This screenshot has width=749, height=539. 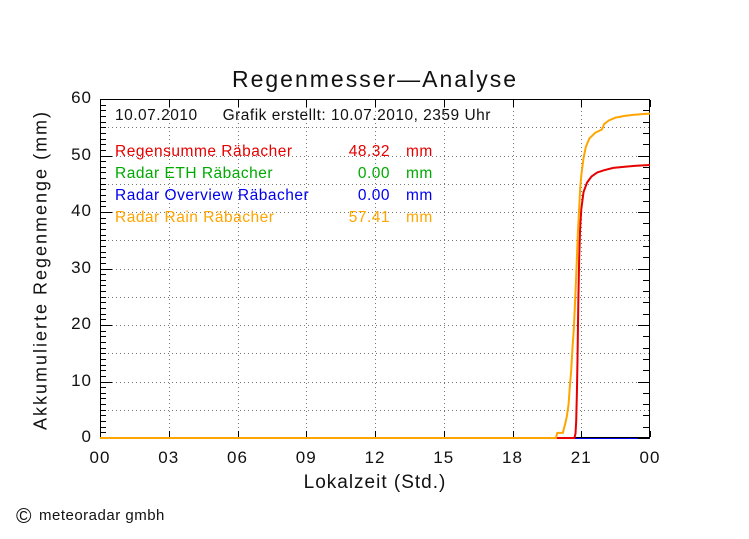 I want to click on x-tick-label: 12, so click(x=375, y=457).